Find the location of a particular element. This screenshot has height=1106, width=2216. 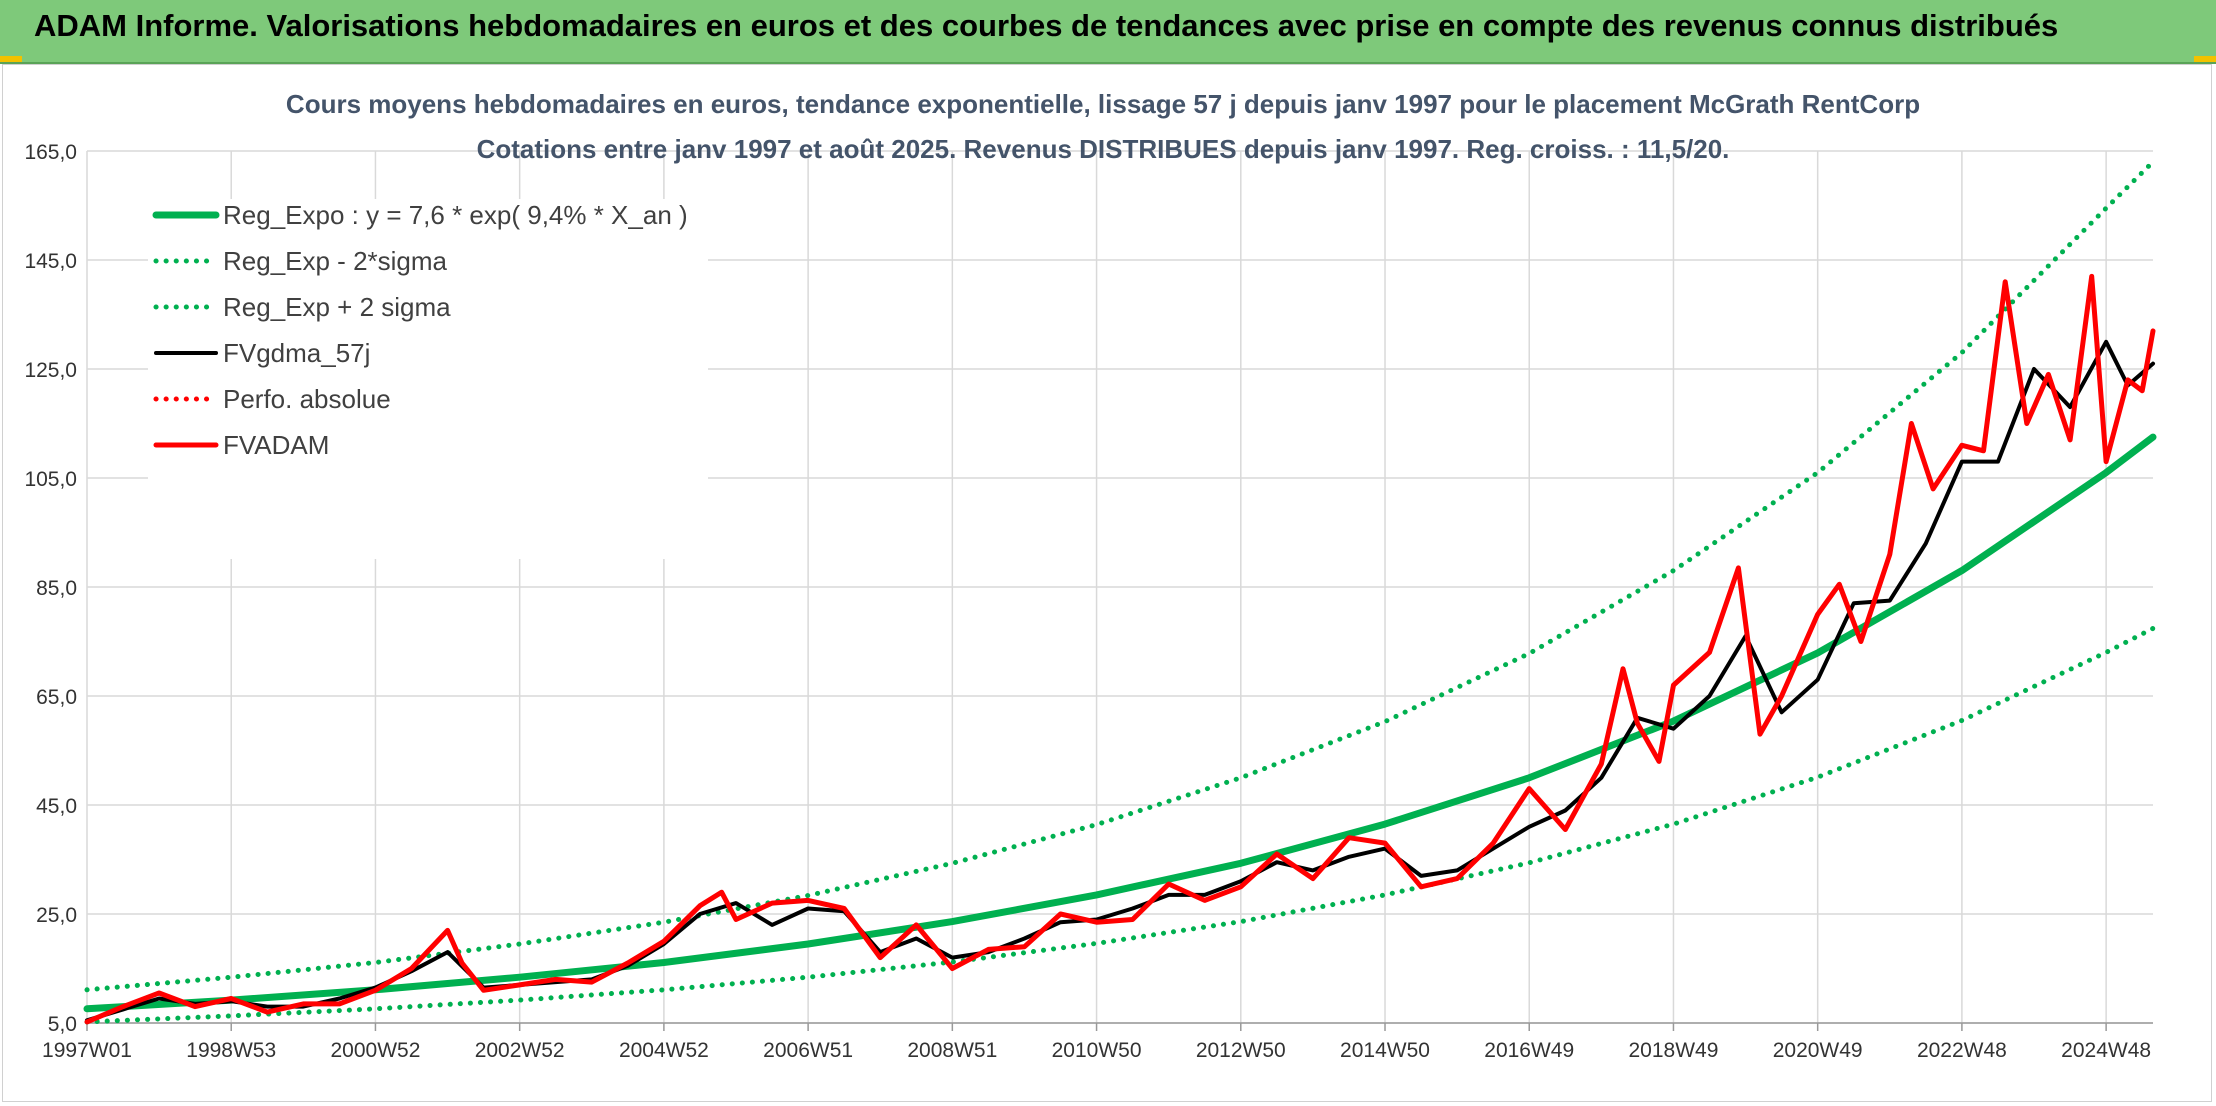

x-tick-label: 2014W50 is located at coordinates (1385, 1050).